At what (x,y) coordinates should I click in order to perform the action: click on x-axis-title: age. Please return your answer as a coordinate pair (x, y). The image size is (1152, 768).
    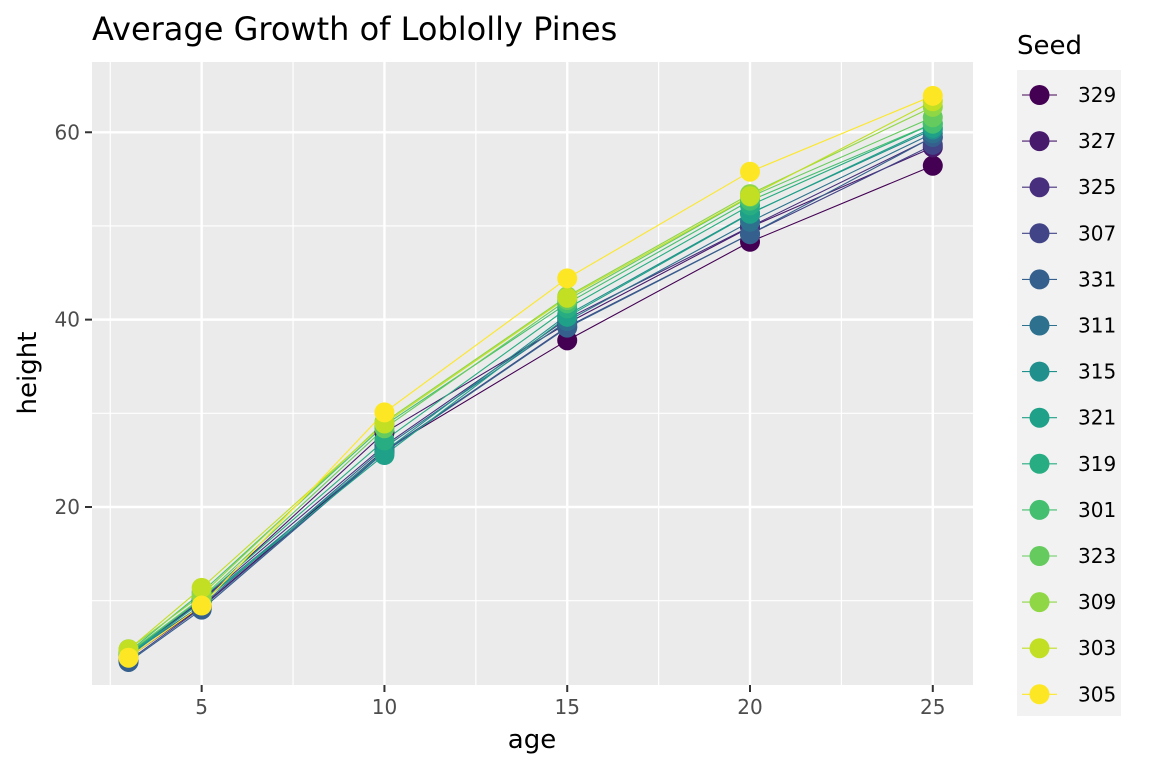
    Looking at the image, I should click on (532, 740).